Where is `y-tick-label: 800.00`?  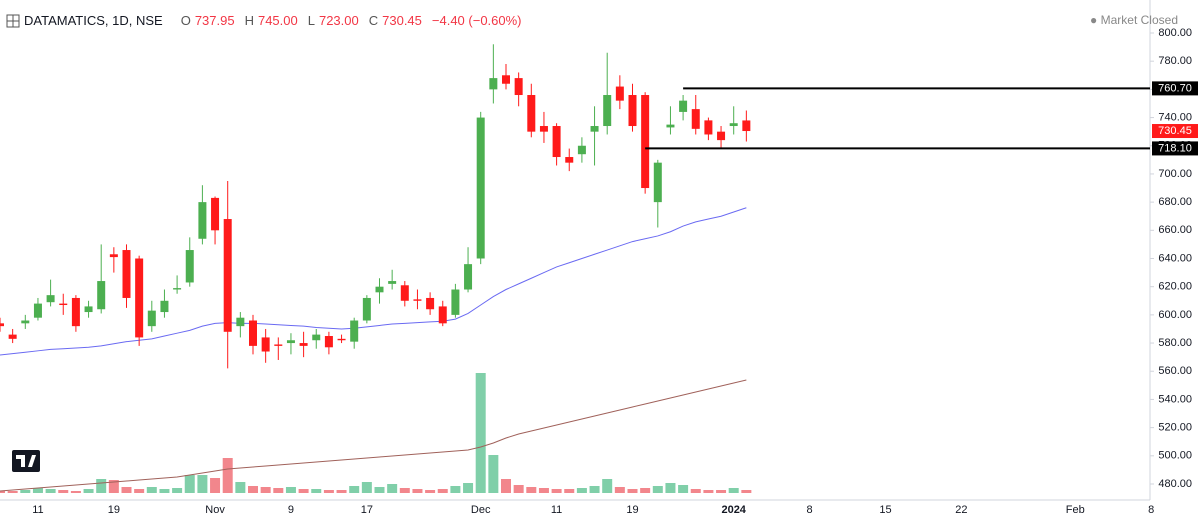
y-tick-label: 800.00 is located at coordinates (1175, 33).